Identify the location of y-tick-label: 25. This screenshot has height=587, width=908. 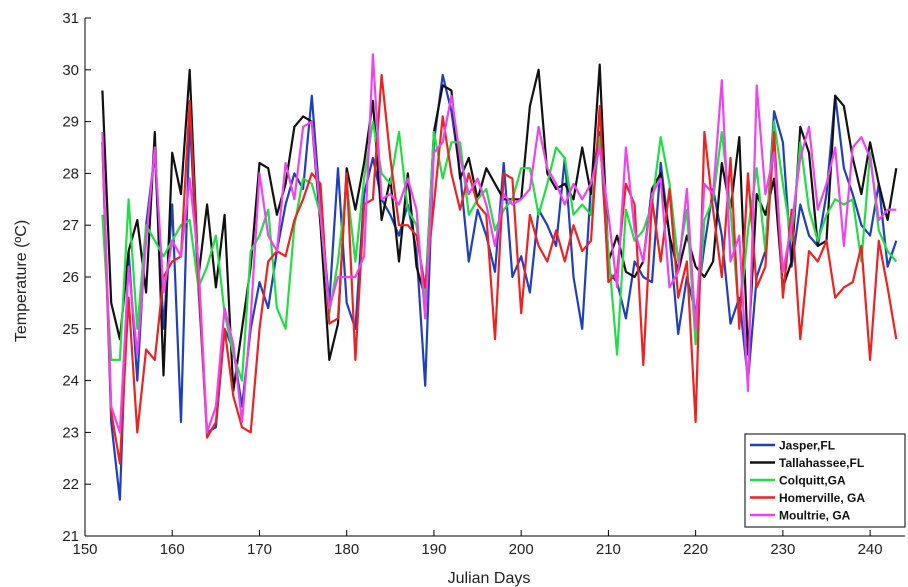
(70, 329).